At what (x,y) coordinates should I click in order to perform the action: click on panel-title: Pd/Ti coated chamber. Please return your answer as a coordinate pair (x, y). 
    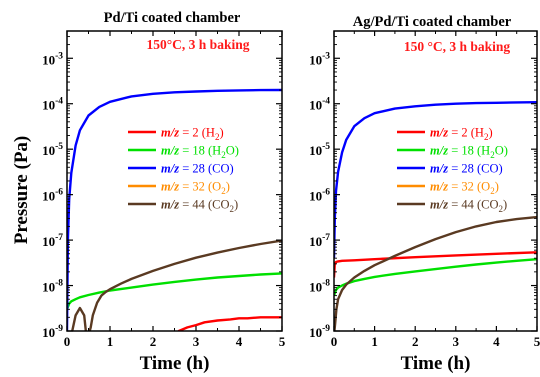
    Looking at the image, I should click on (172, 18).